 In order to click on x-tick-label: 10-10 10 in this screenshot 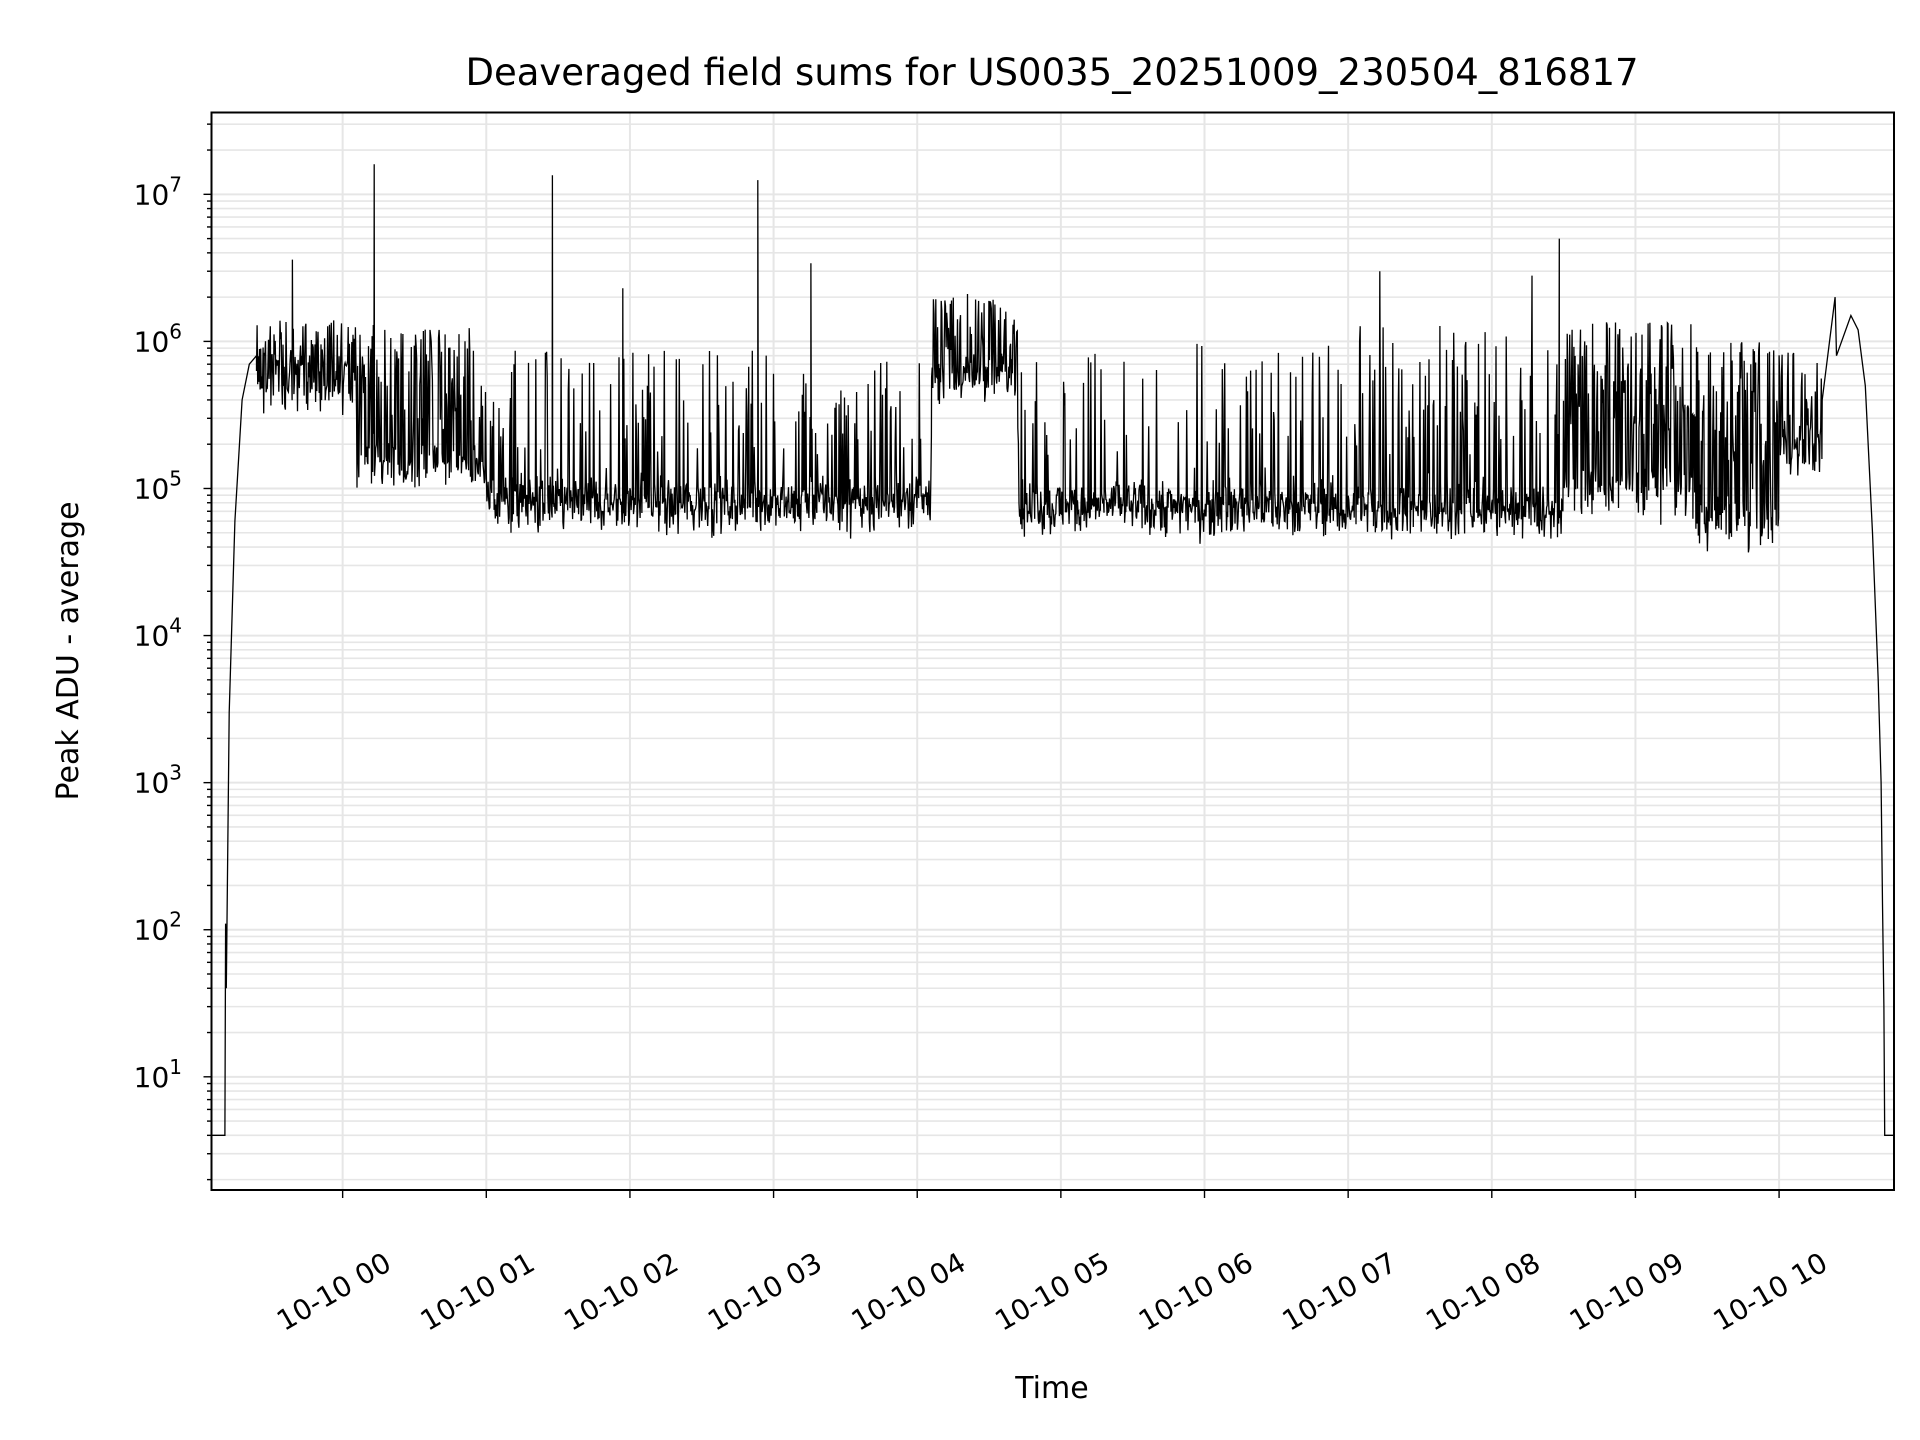, I will do `click(1771, 1292)`.